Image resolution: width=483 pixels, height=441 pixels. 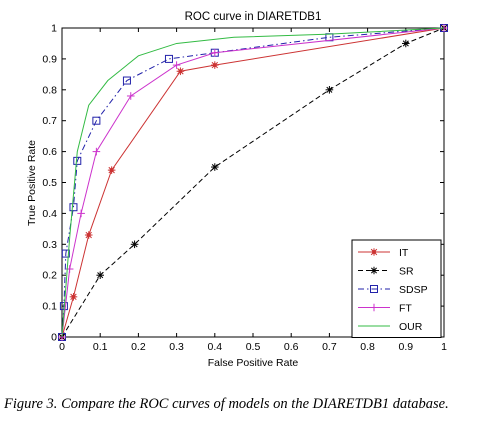 I want to click on x-axis-label: False Positive Rate, so click(x=253, y=363).